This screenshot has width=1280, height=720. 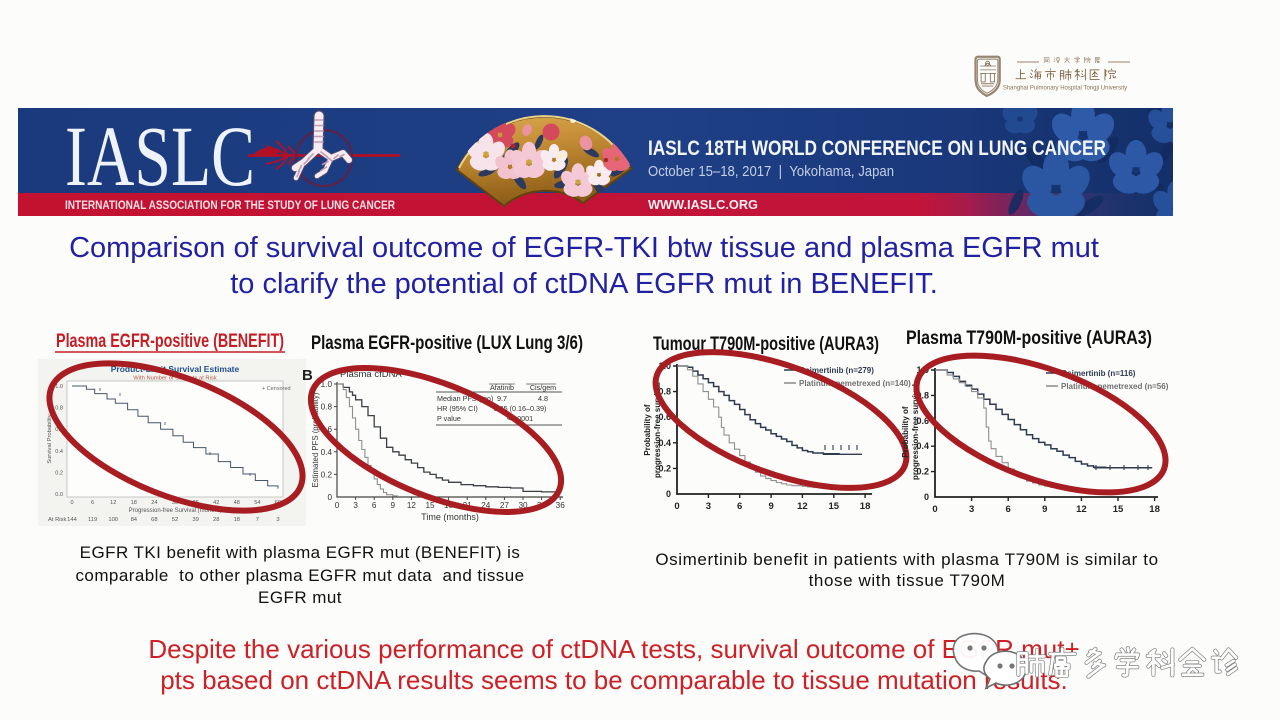 I want to click on svg-text: 100, so click(x=113, y=520).